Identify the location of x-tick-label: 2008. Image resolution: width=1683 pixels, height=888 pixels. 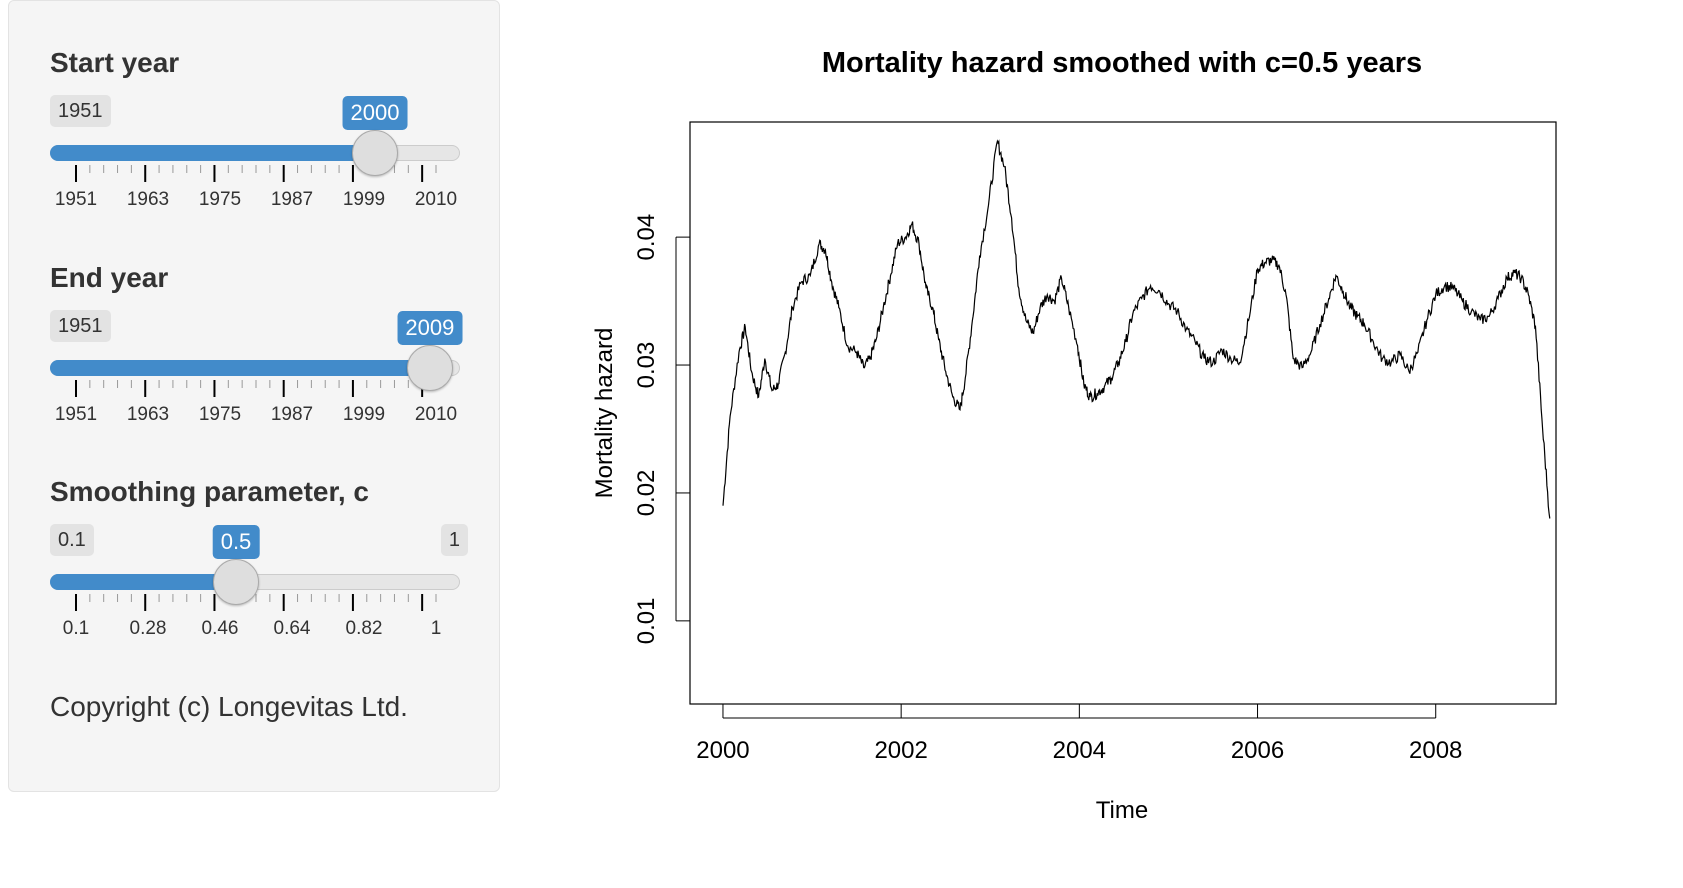
(1435, 750).